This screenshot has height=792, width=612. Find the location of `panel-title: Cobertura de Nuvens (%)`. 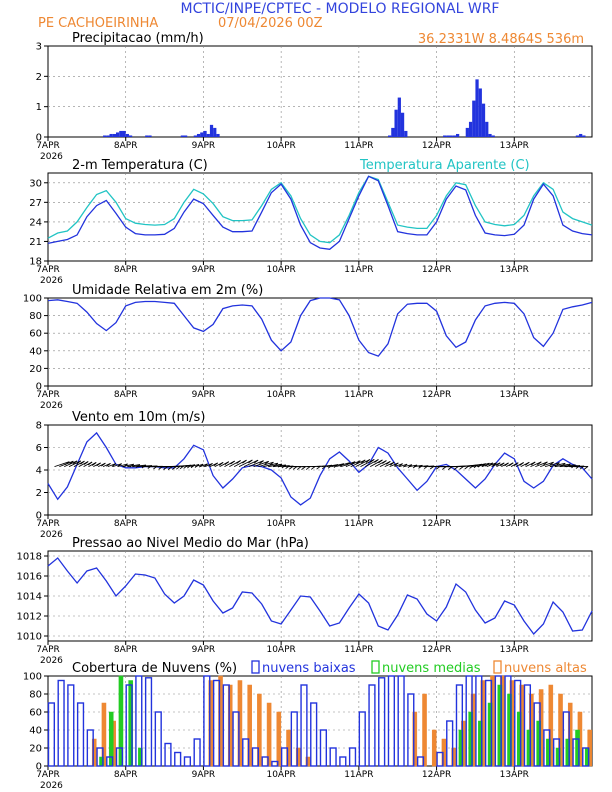

panel-title: Cobertura de Nuvens (%) is located at coordinates (154, 668).